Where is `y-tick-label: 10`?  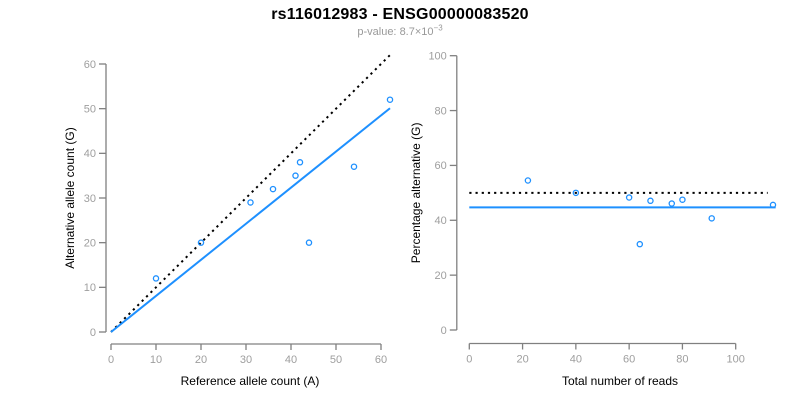
y-tick-label: 10 is located at coordinates (90, 288).